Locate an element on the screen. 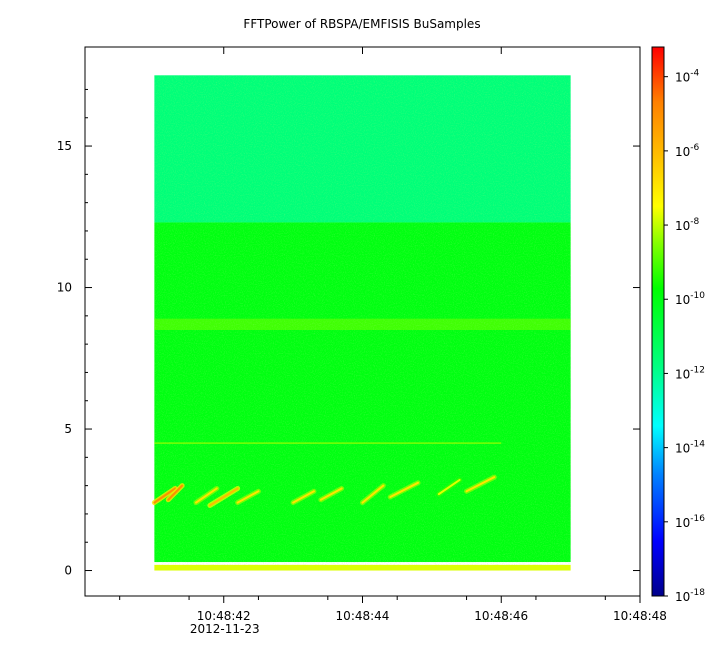  colorbar-axis: 10⁻⁴ 10⁻⁶ 10⁻⁸ 10⁻¹⁰ 10⁻¹² 10⁻¹⁴ 10⁻¹⁶ 10⁻¹⁸ is located at coordinates (684, 336).